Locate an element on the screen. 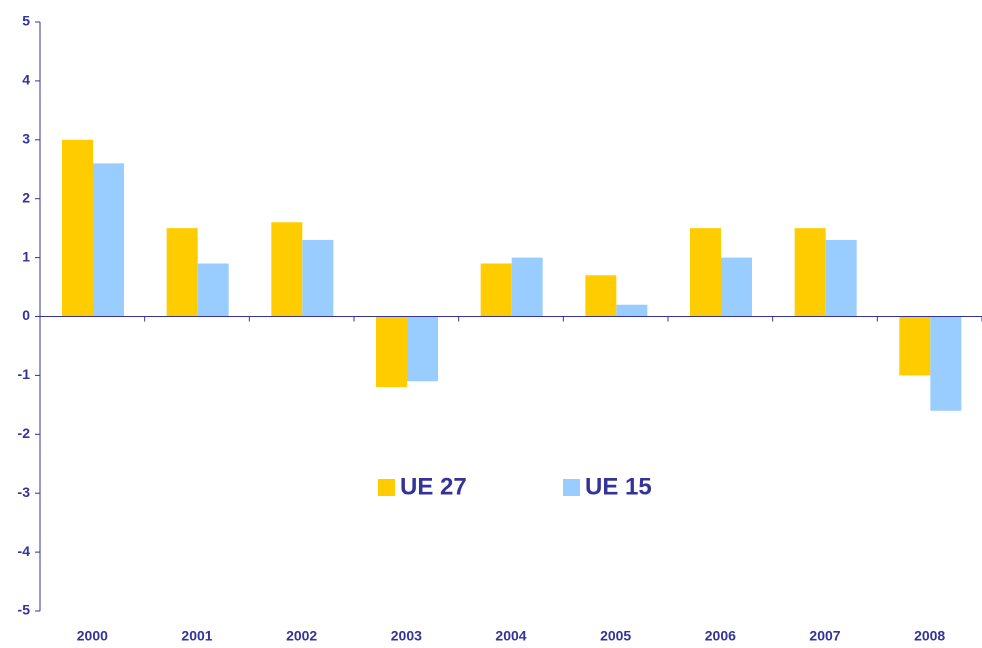 Image resolution: width=982 pixels, height=648 pixels. y-tick-label: 3 is located at coordinates (26, 139).